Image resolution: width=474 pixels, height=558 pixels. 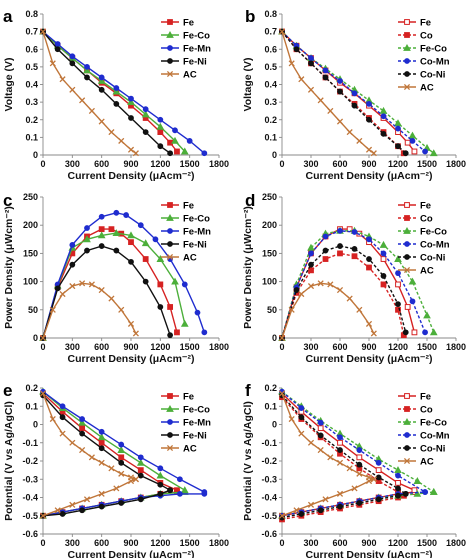 What do you see at coordinates (369, 176) in the screenshot?
I see `x-axis-title: Current Density (μAcm⁻²)` at bounding box center [369, 176].